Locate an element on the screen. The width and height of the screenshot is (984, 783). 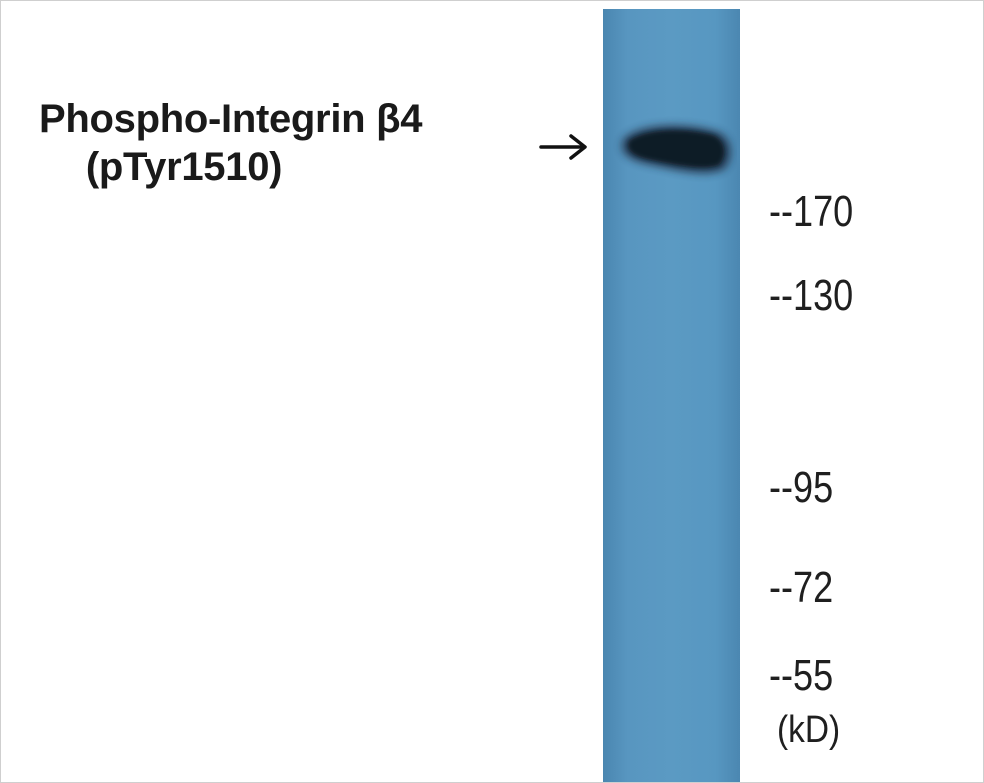
marker-72: --72 is located at coordinates (801, 587).